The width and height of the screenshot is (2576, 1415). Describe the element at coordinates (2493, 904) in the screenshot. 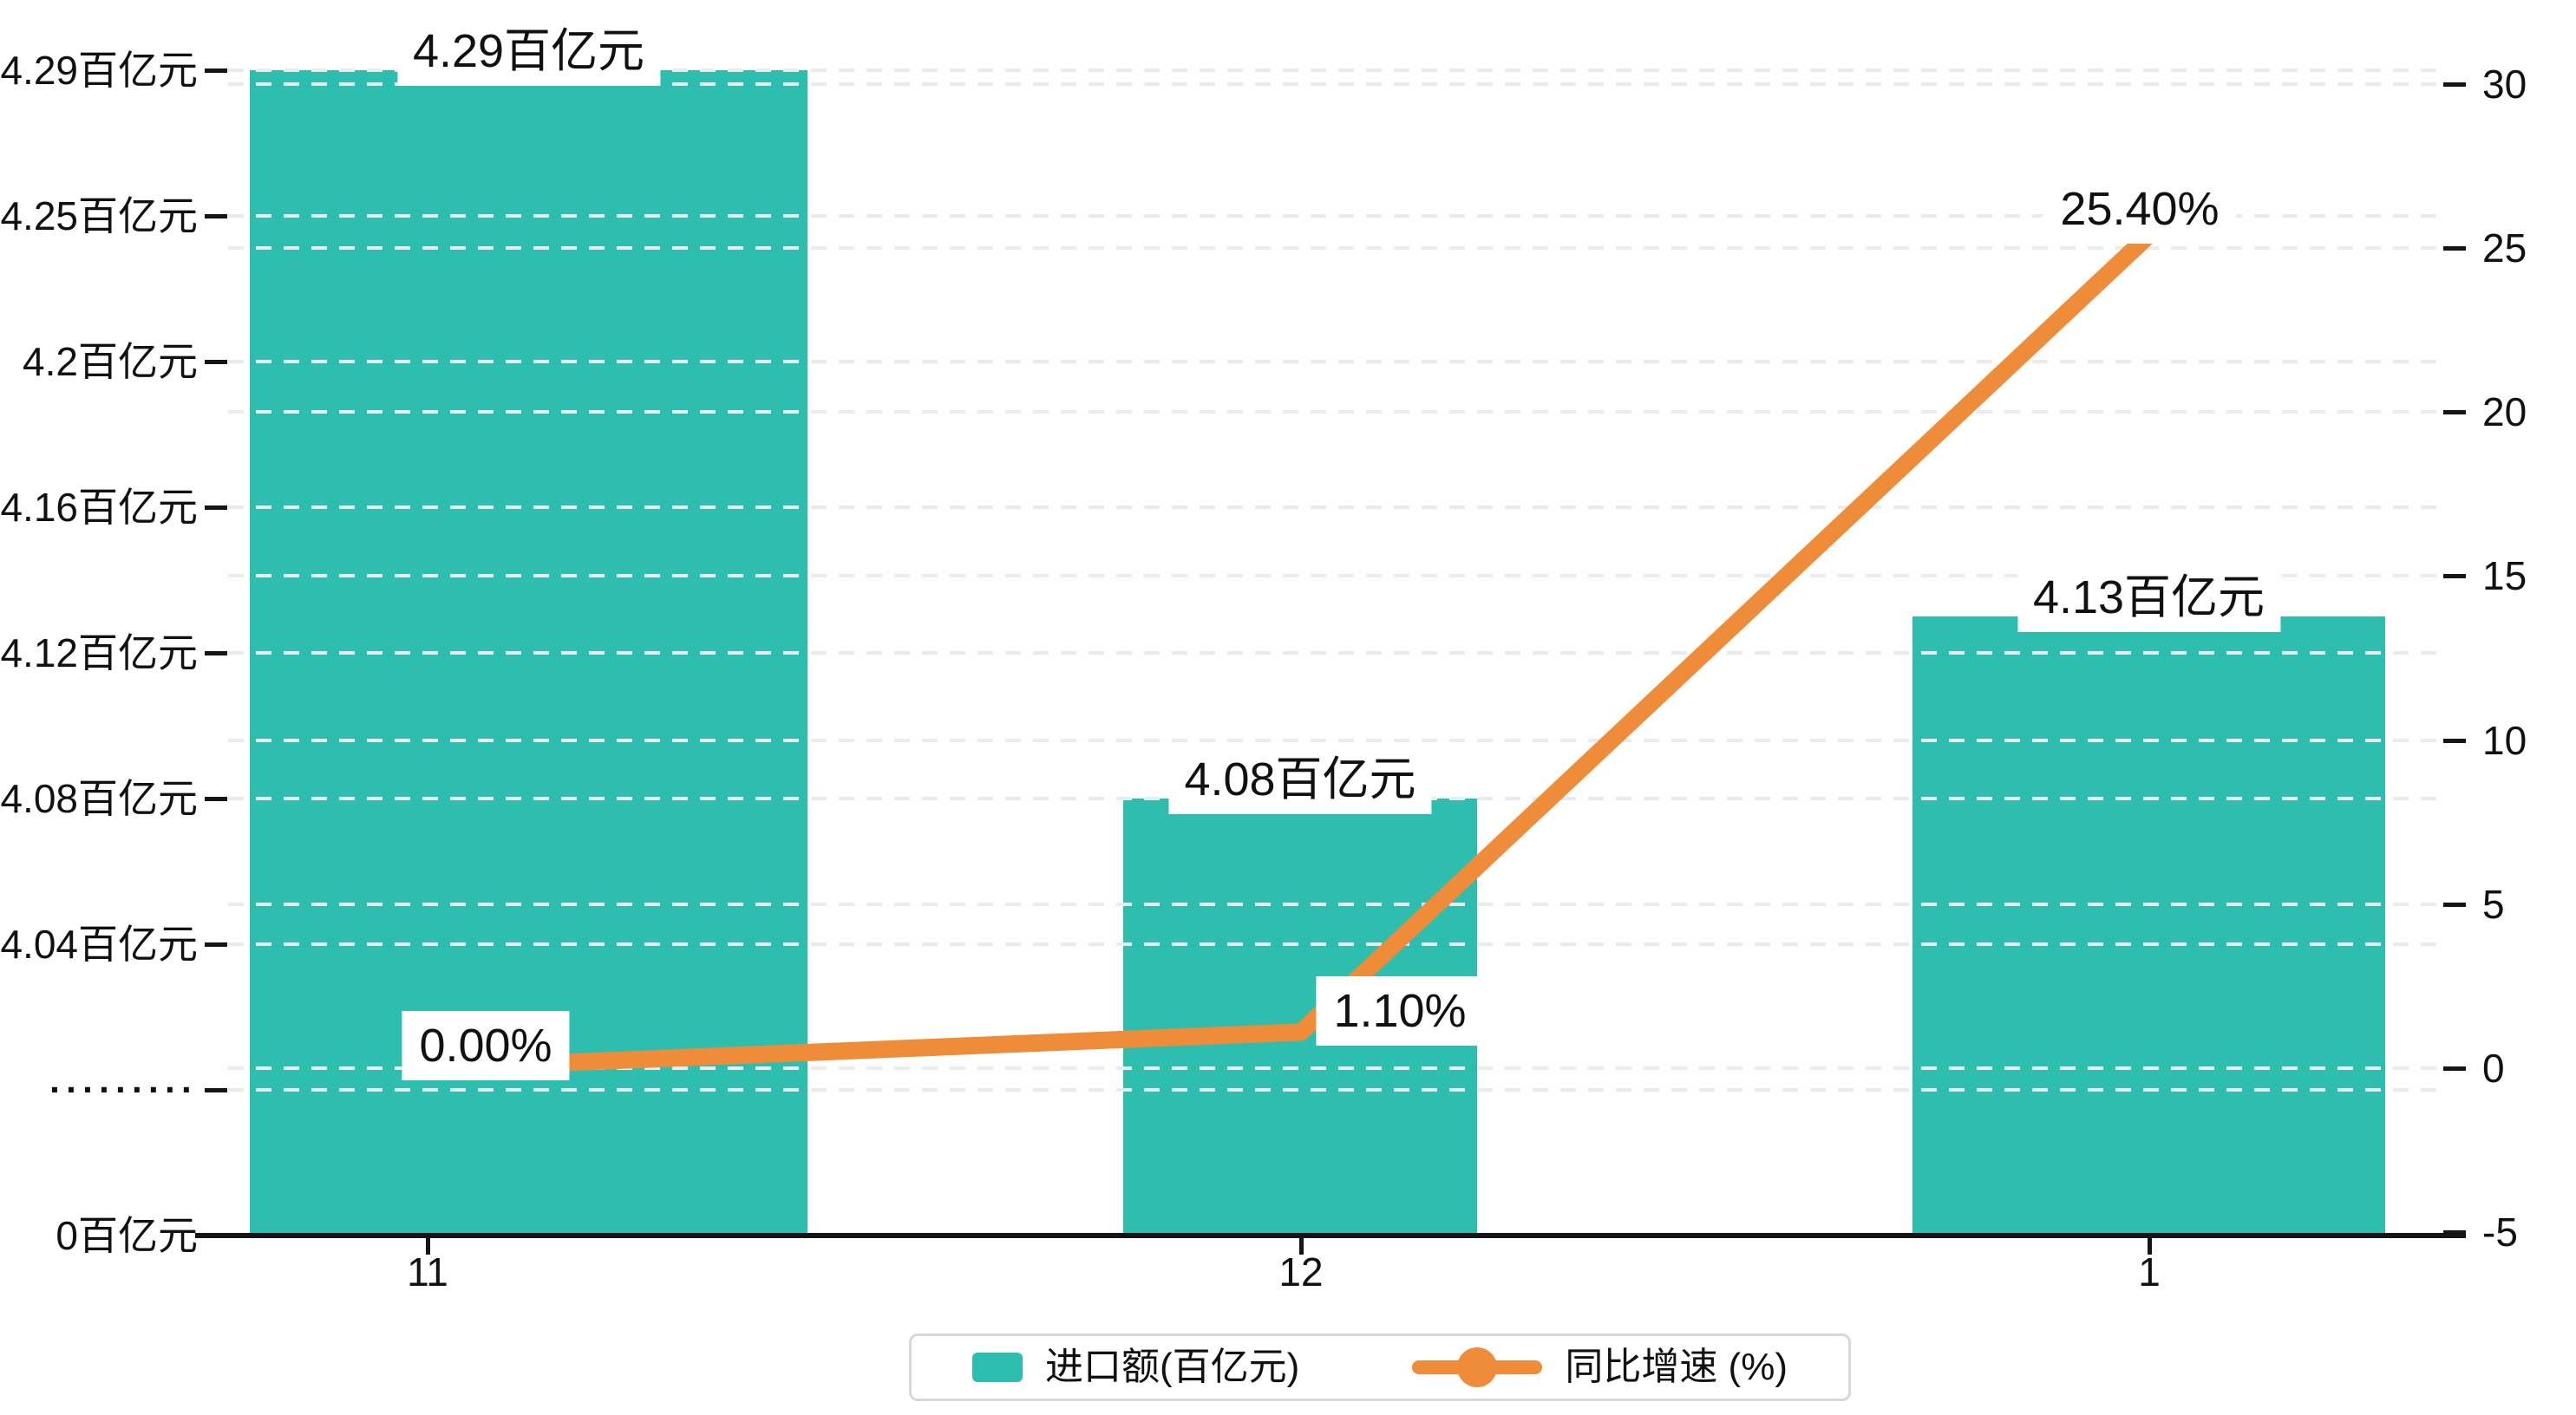

I see `right-axis-label: 5` at that location.